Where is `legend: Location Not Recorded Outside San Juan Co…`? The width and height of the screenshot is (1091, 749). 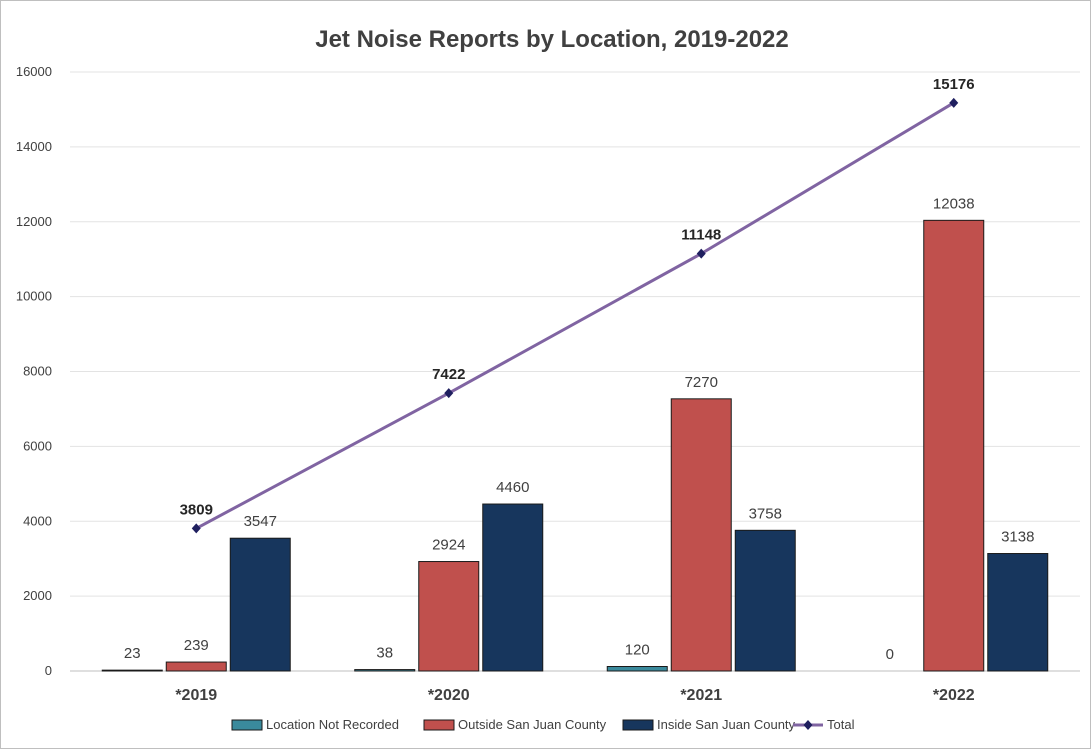 legend: Location Not Recorded Outside San Juan Co… is located at coordinates (543, 724).